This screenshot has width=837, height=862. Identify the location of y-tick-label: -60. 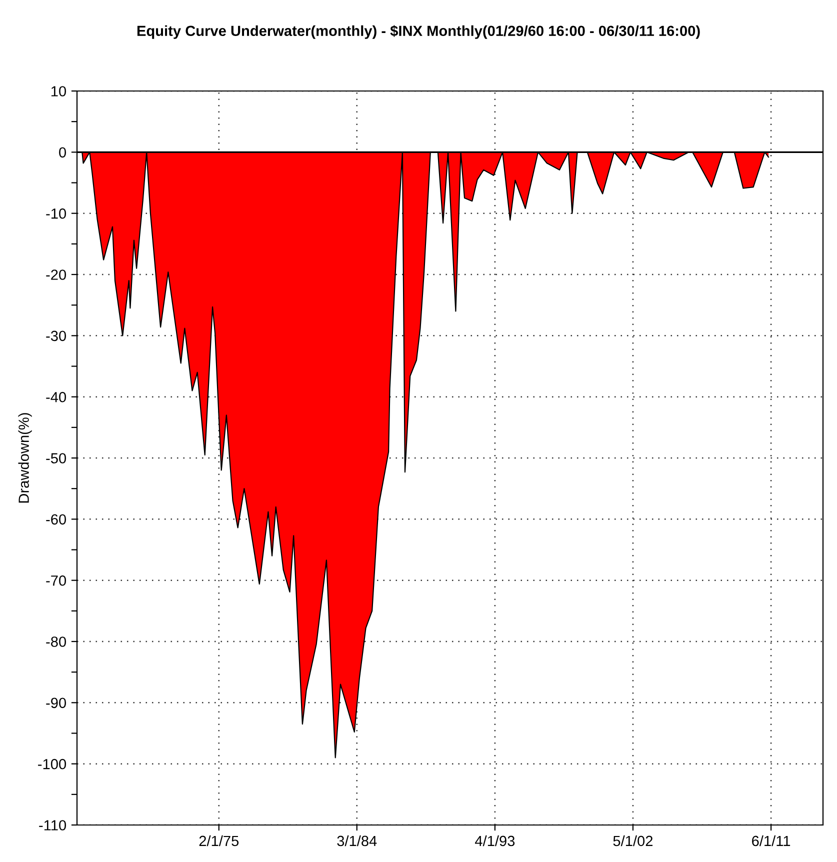
(56, 519).